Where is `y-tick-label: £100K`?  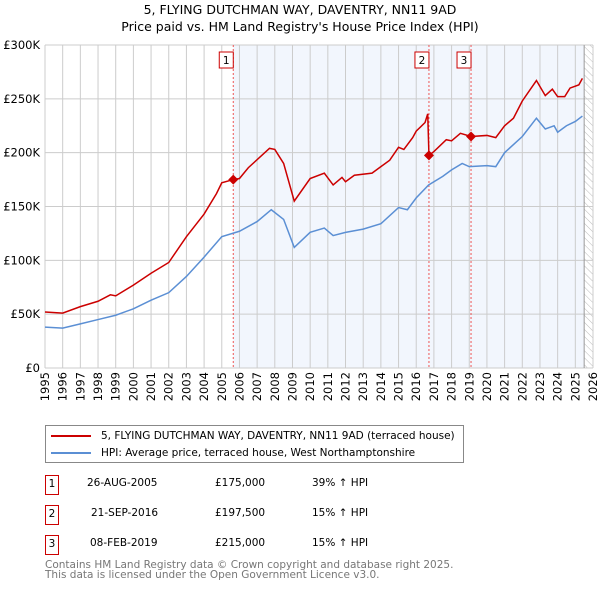 y-tick-label: £100K is located at coordinates (21, 260).